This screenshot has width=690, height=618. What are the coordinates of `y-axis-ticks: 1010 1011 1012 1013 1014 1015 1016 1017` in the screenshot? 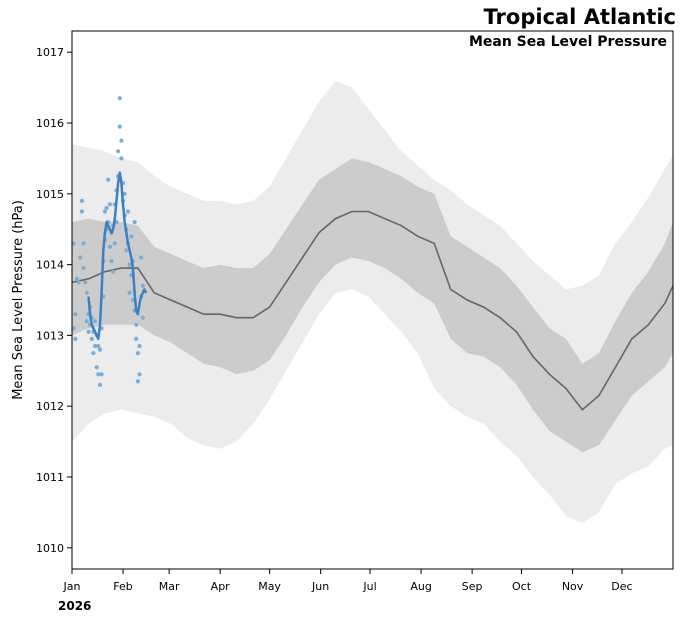 It's located at (54, 300).